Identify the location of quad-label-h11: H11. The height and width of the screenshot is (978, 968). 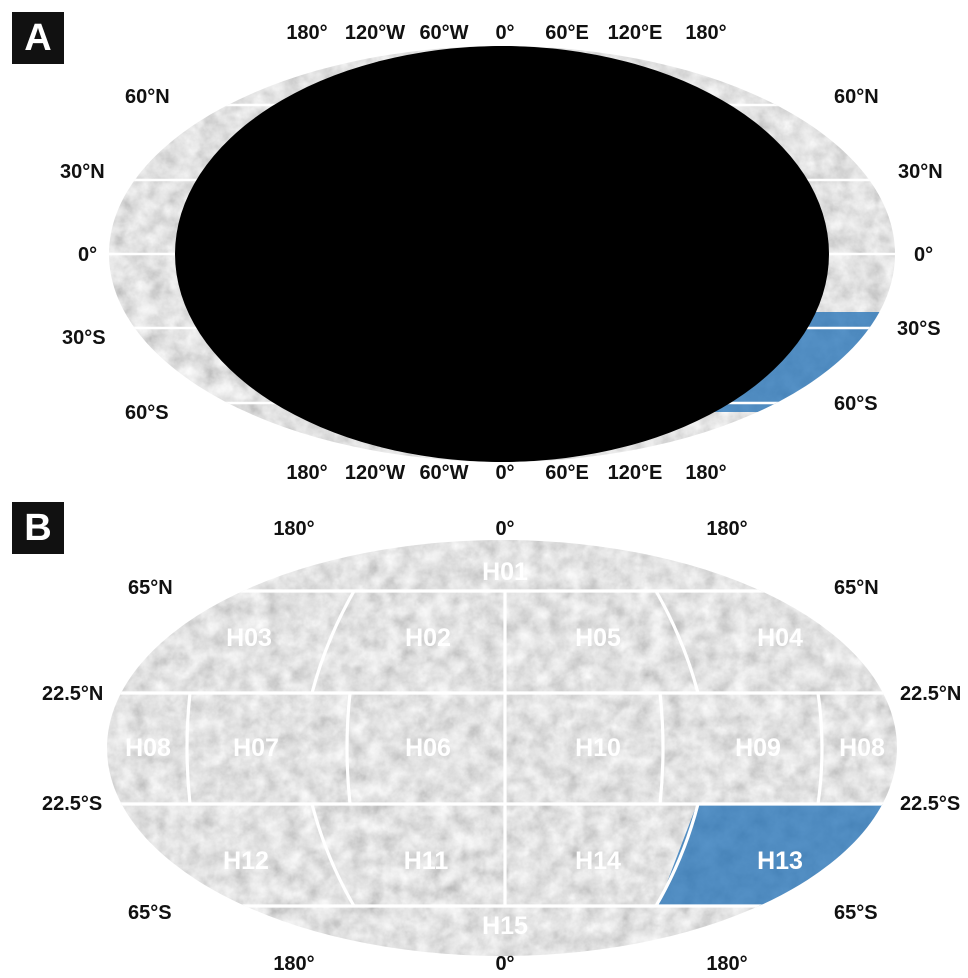
(426, 861).